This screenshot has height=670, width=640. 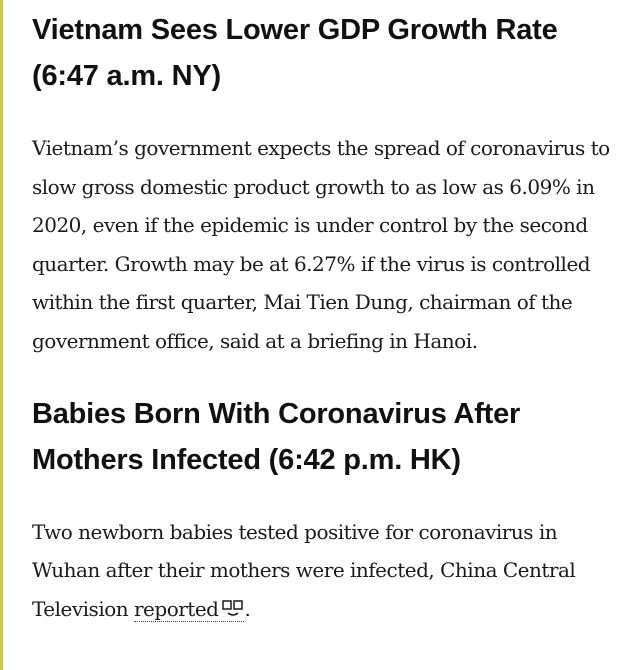 I want to click on left-accent-rule, so click(x=1, y=335).